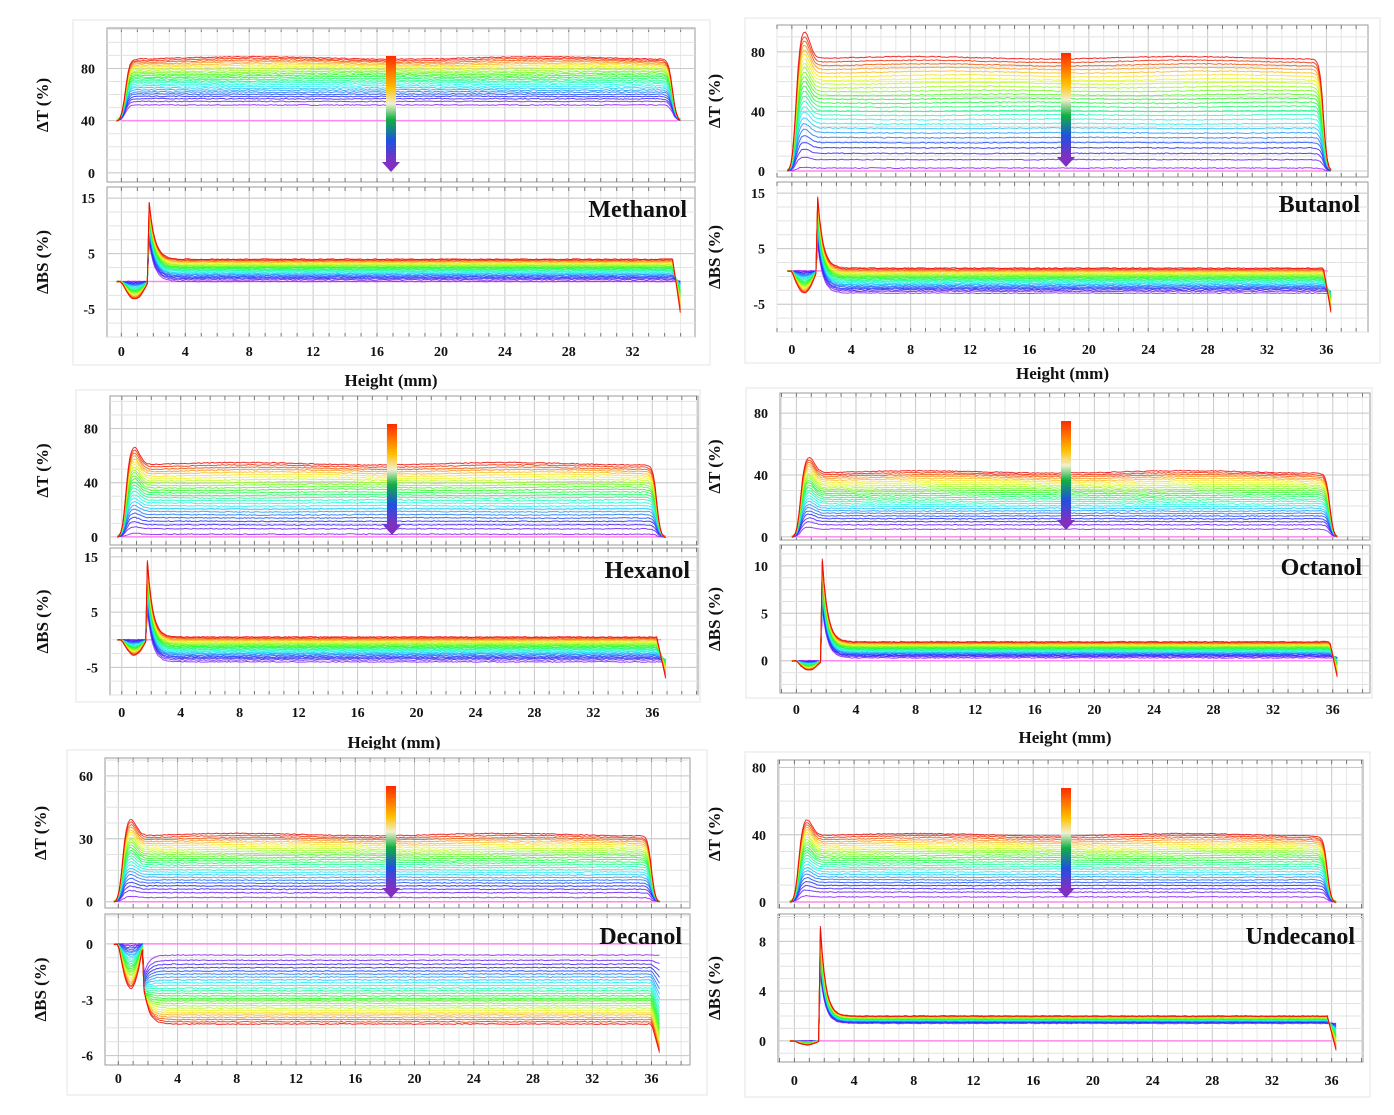  I want to click on y-tick-label: 30, so click(86, 840).